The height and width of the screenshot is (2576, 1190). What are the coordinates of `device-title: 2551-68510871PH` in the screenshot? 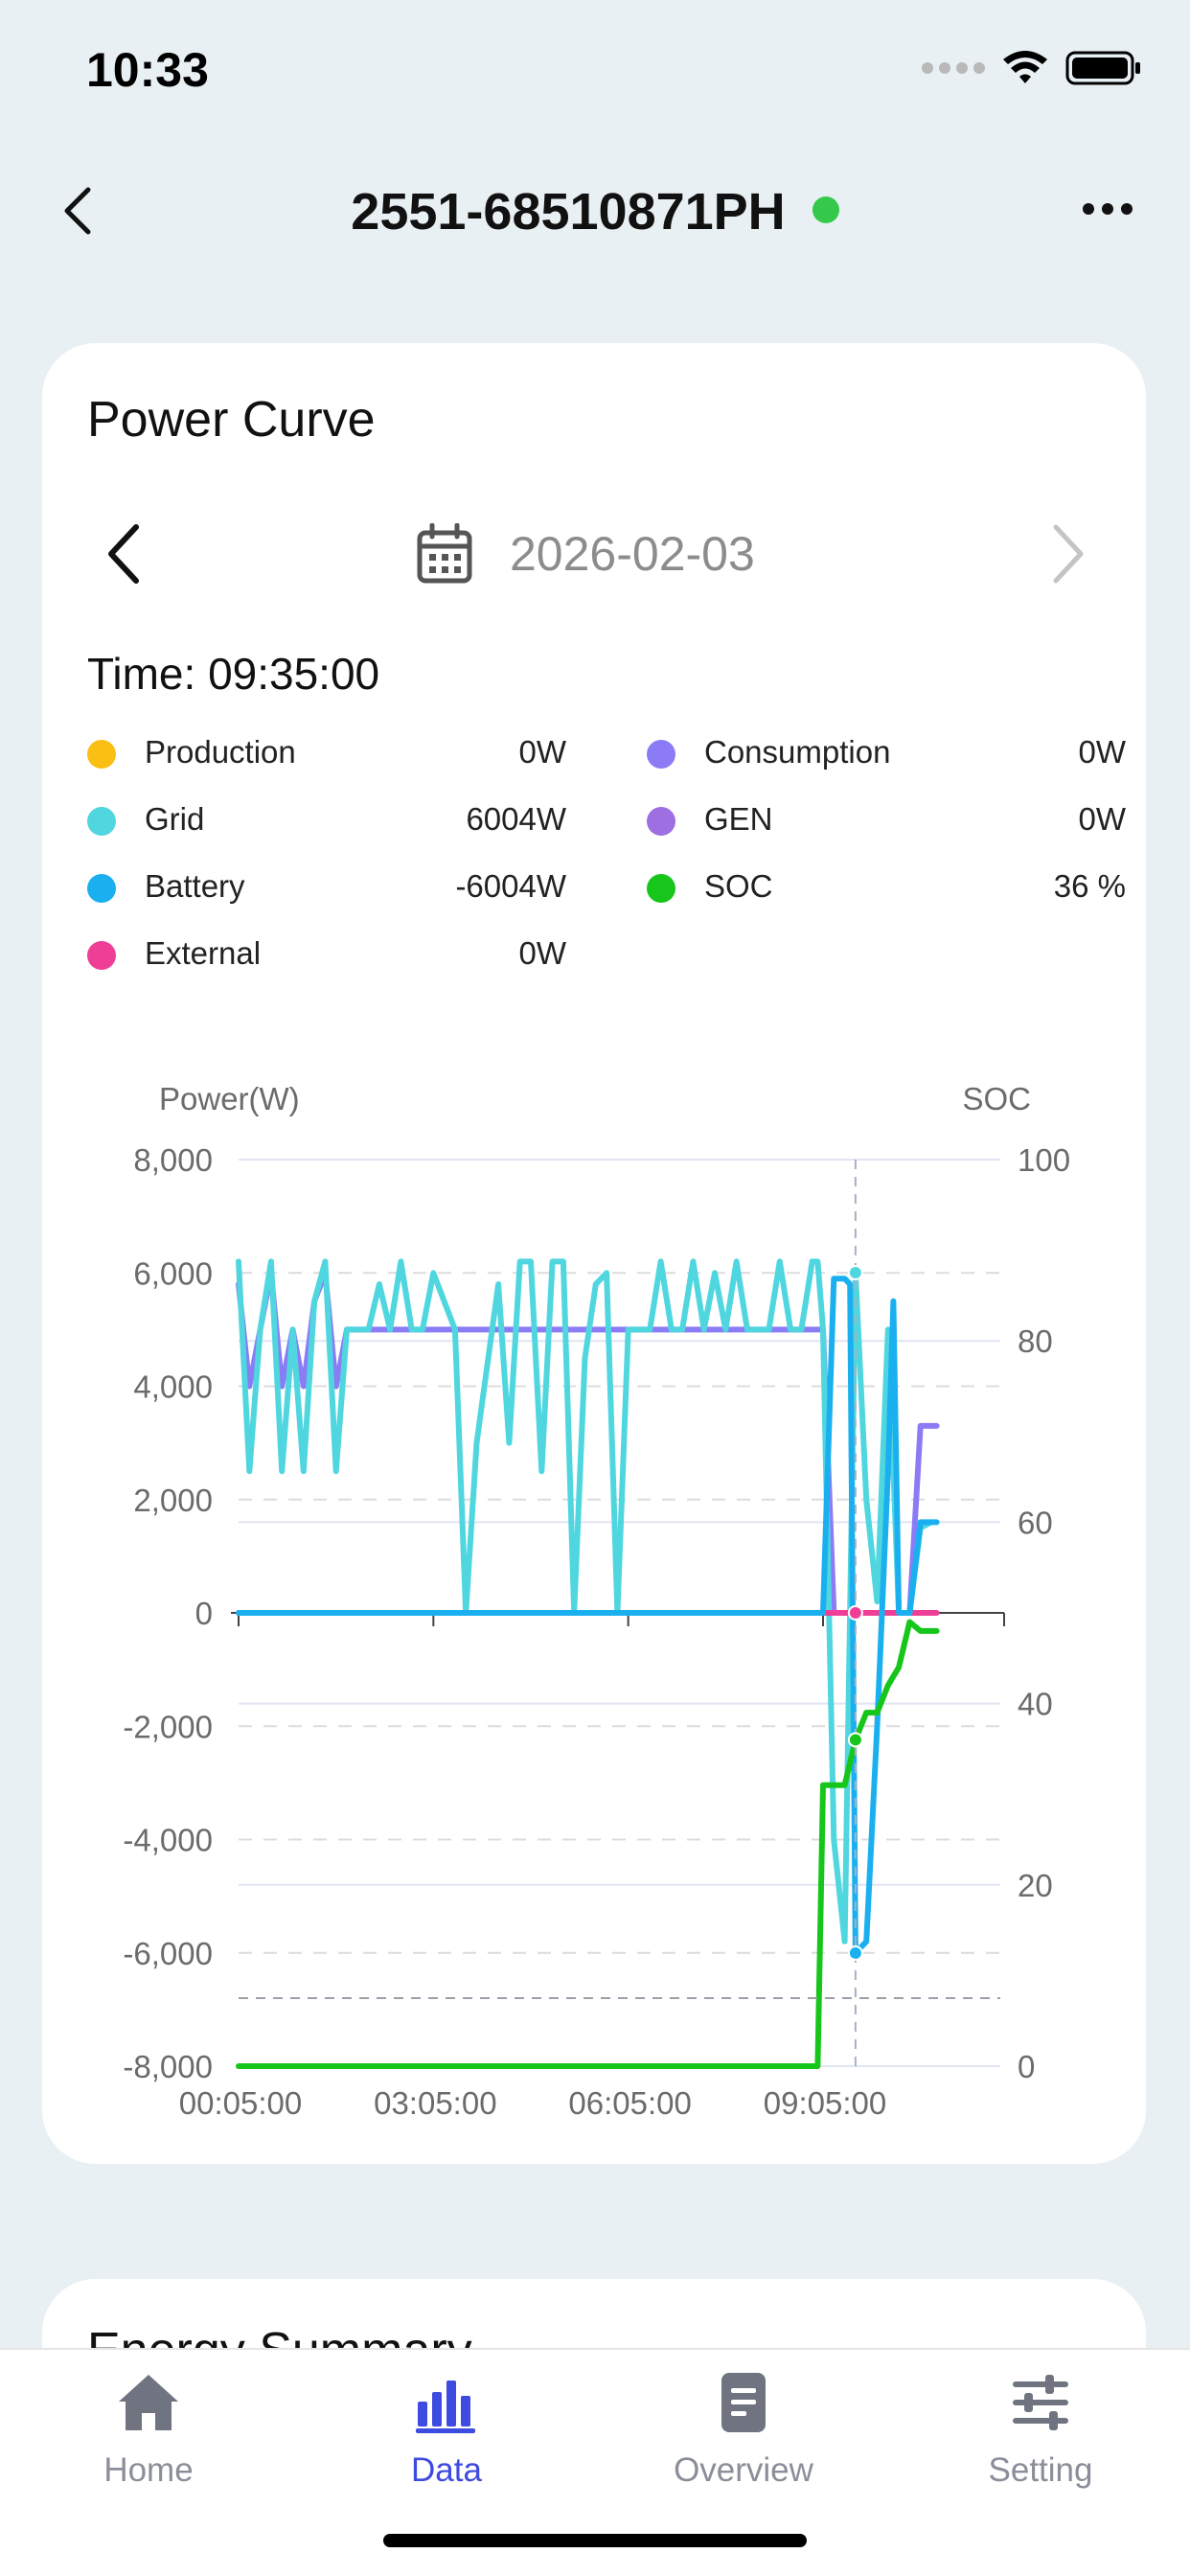 It's located at (595, 212).